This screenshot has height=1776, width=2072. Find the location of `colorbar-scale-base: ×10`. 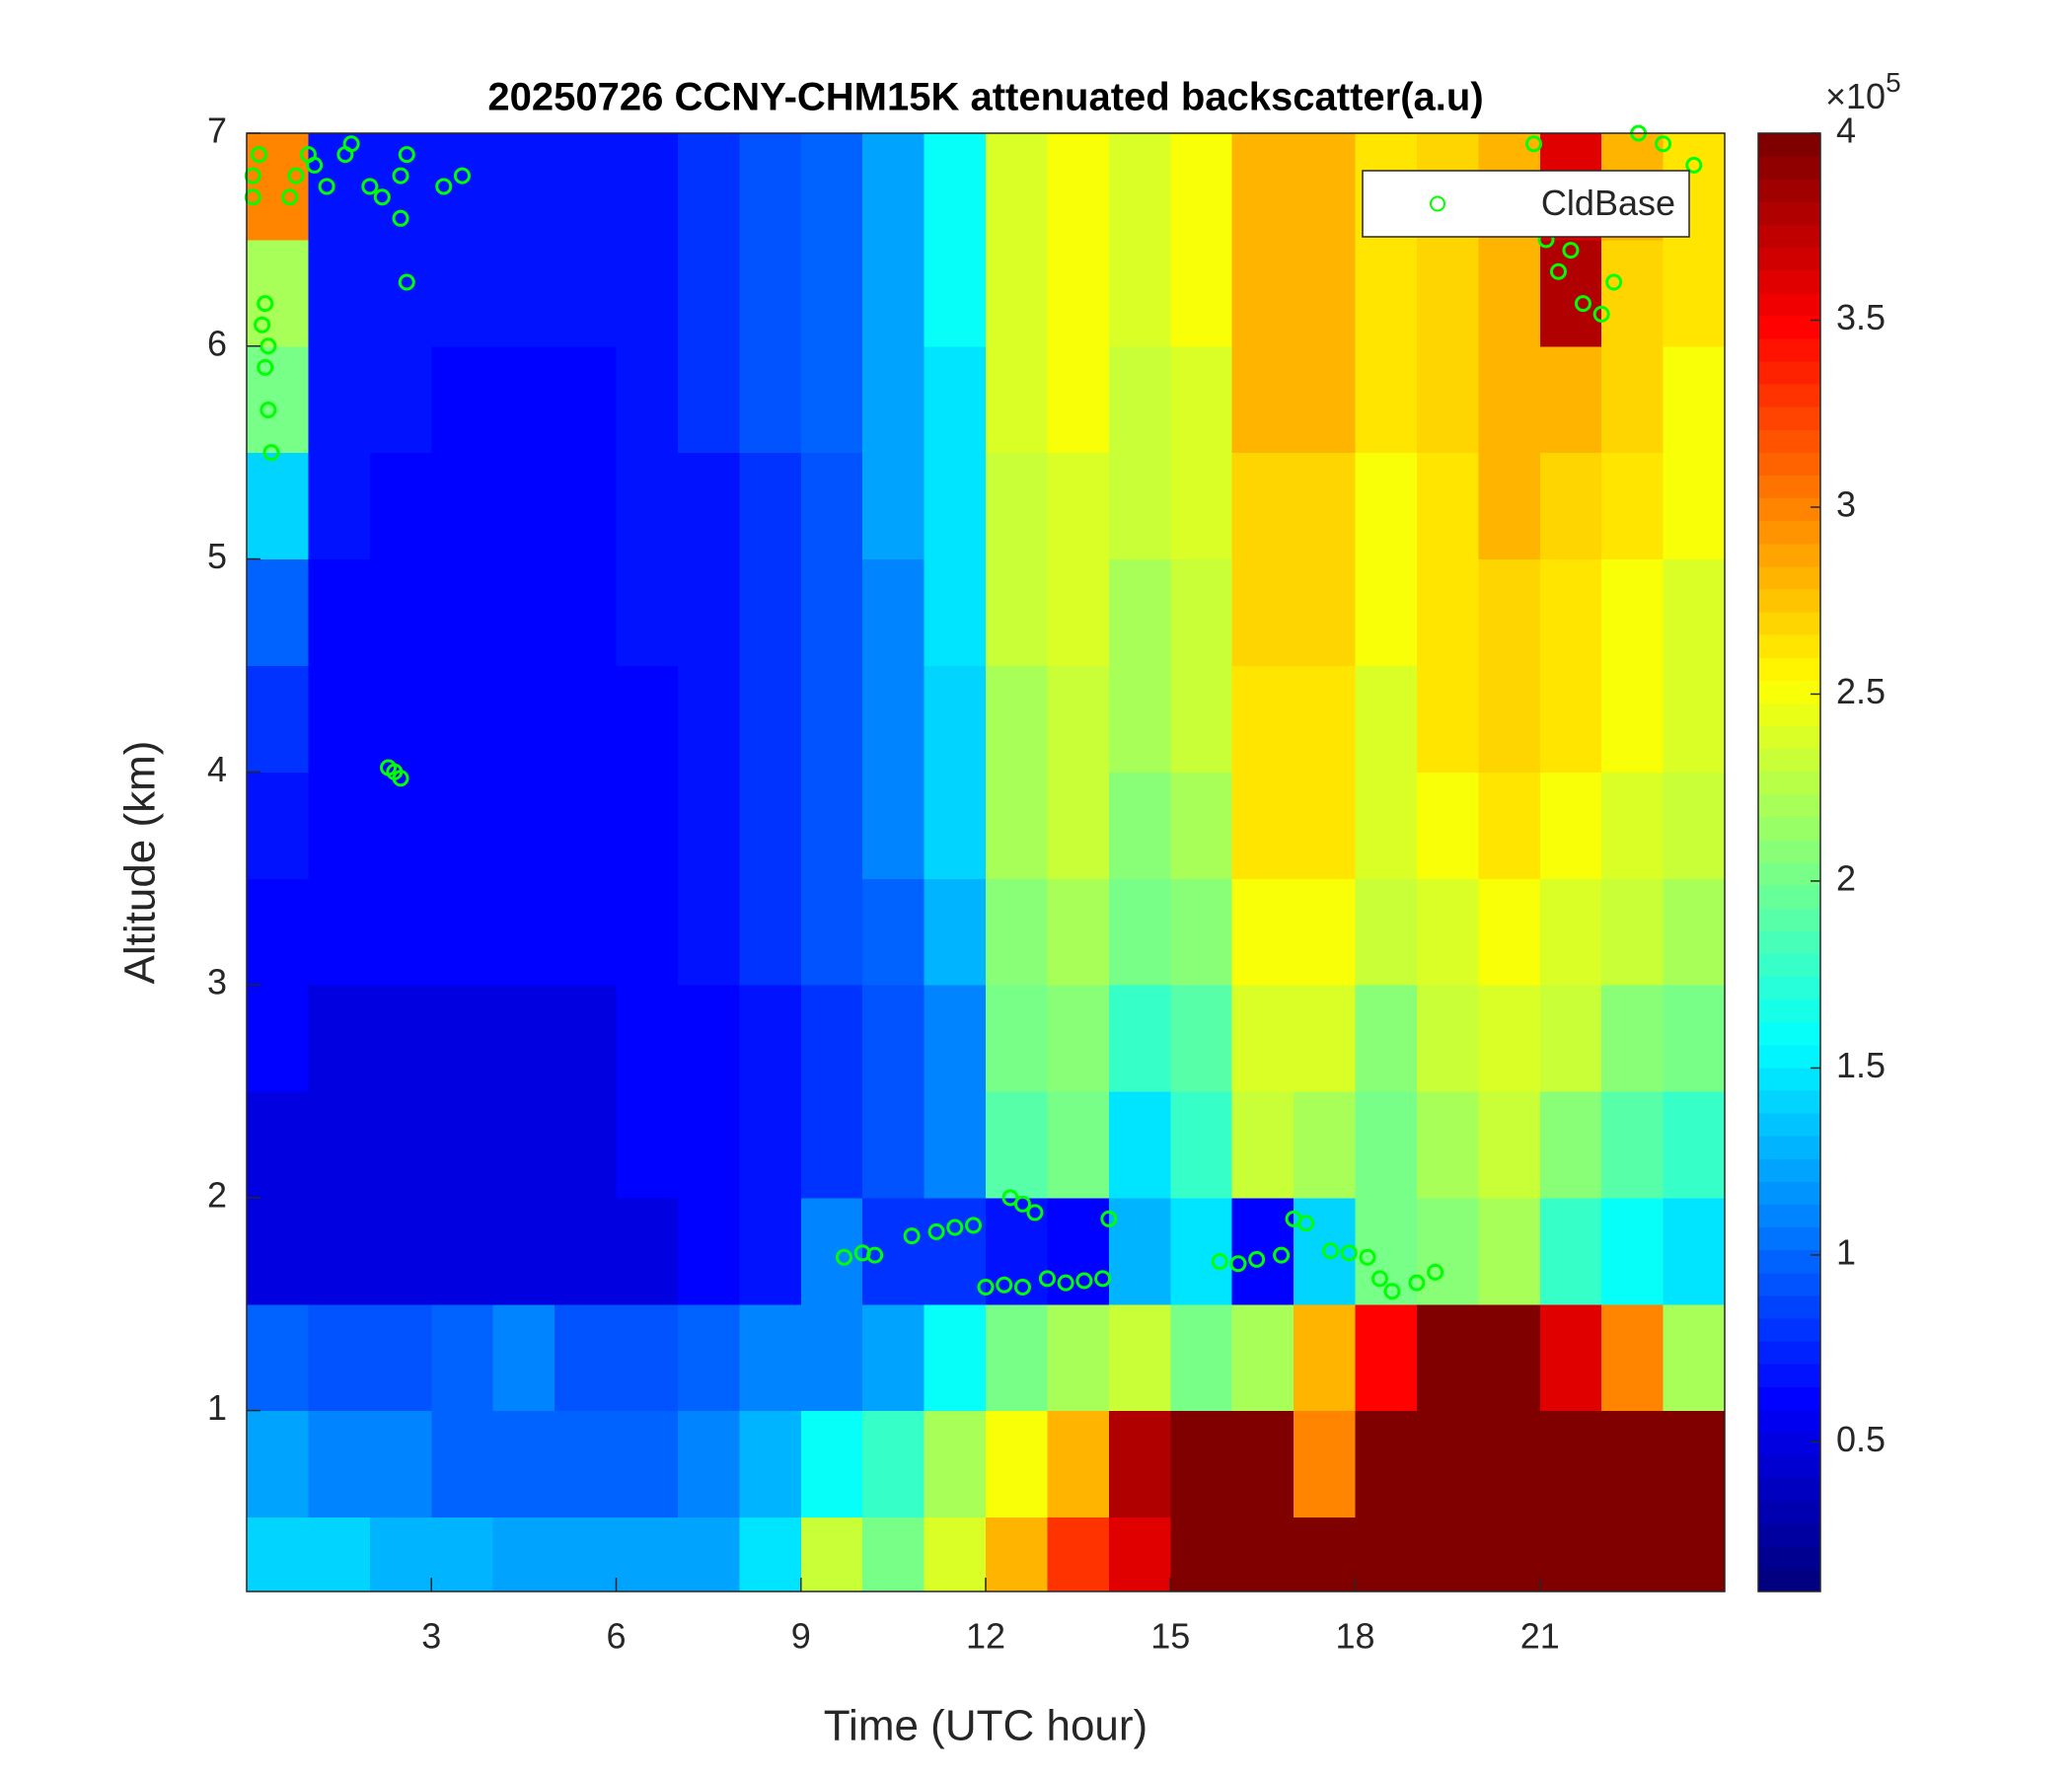

colorbar-scale-base: ×10 is located at coordinates (1855, 96).